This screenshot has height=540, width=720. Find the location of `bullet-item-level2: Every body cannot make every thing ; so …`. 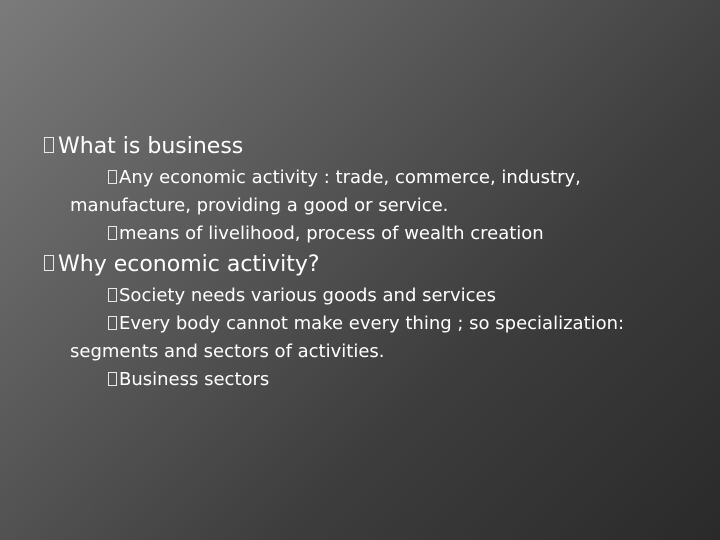

bullet-item-level2: Every body cannot make every thing ; so … is located at coordinates (340, 338).